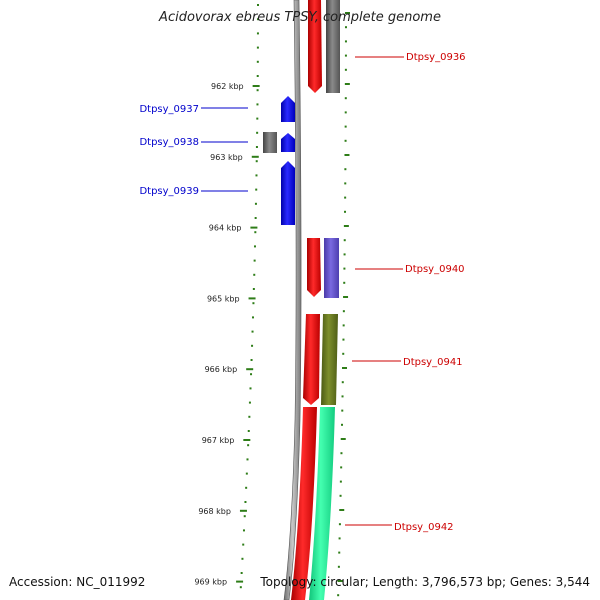 This screenshot has height=600, width=600. Describe the element at coordinates (343, 304) in the screenshot. I see `ruler-dots-right` at that location.